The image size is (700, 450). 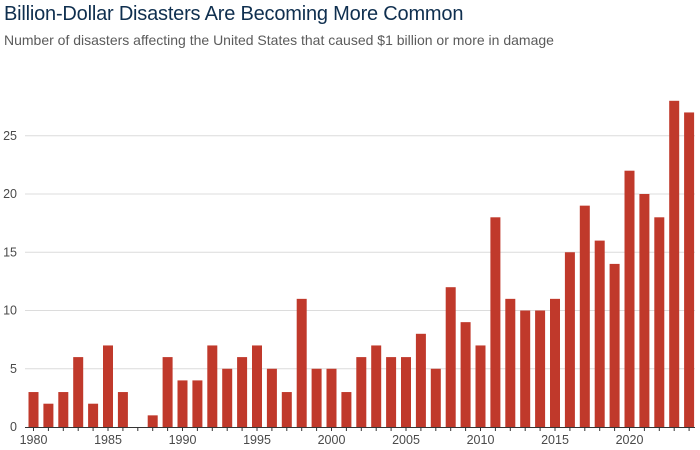 I want to click on bar-2003, so click(x=376, y=386).